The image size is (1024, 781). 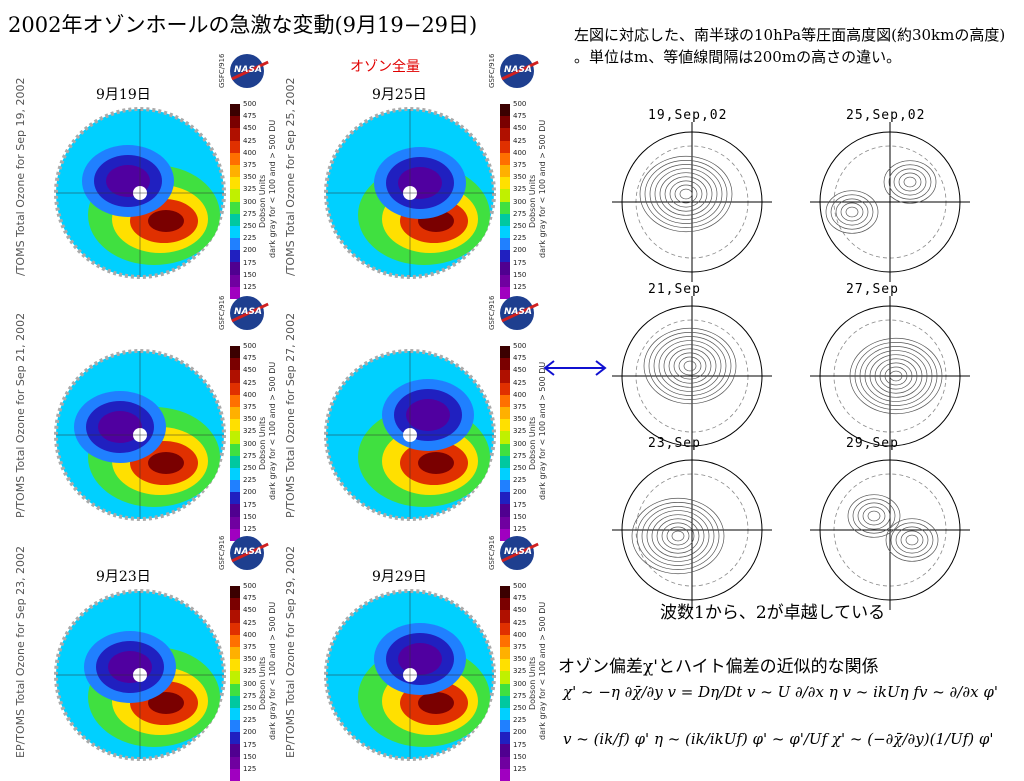 I want to click on panel-date: 9月29日, so click(x=399, y=577).